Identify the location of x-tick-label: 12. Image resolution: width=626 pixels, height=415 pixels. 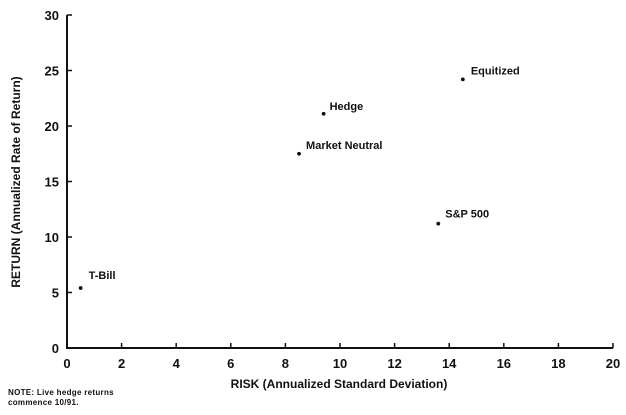
(394, 363).